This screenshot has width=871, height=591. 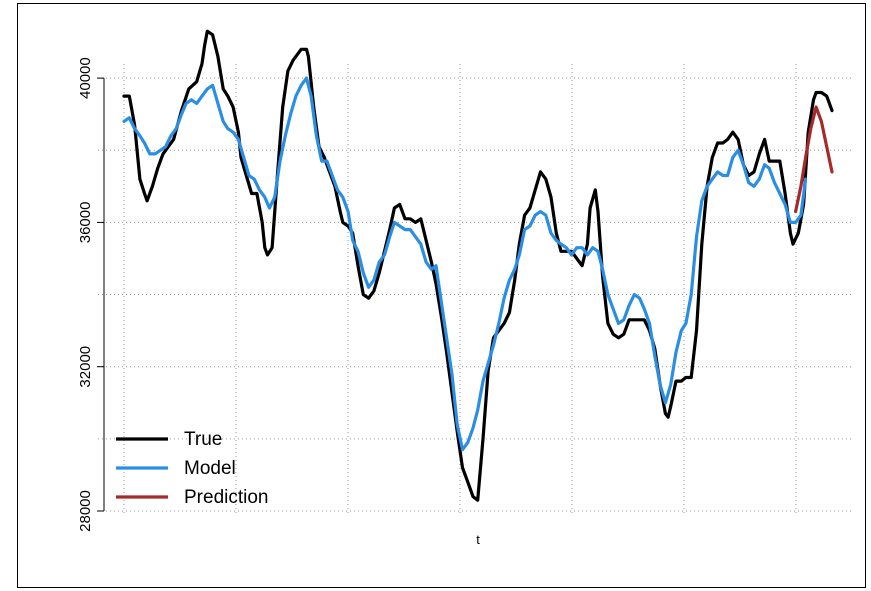 I want to click on legend: True Model Prediction, so click(x=192, y=468).